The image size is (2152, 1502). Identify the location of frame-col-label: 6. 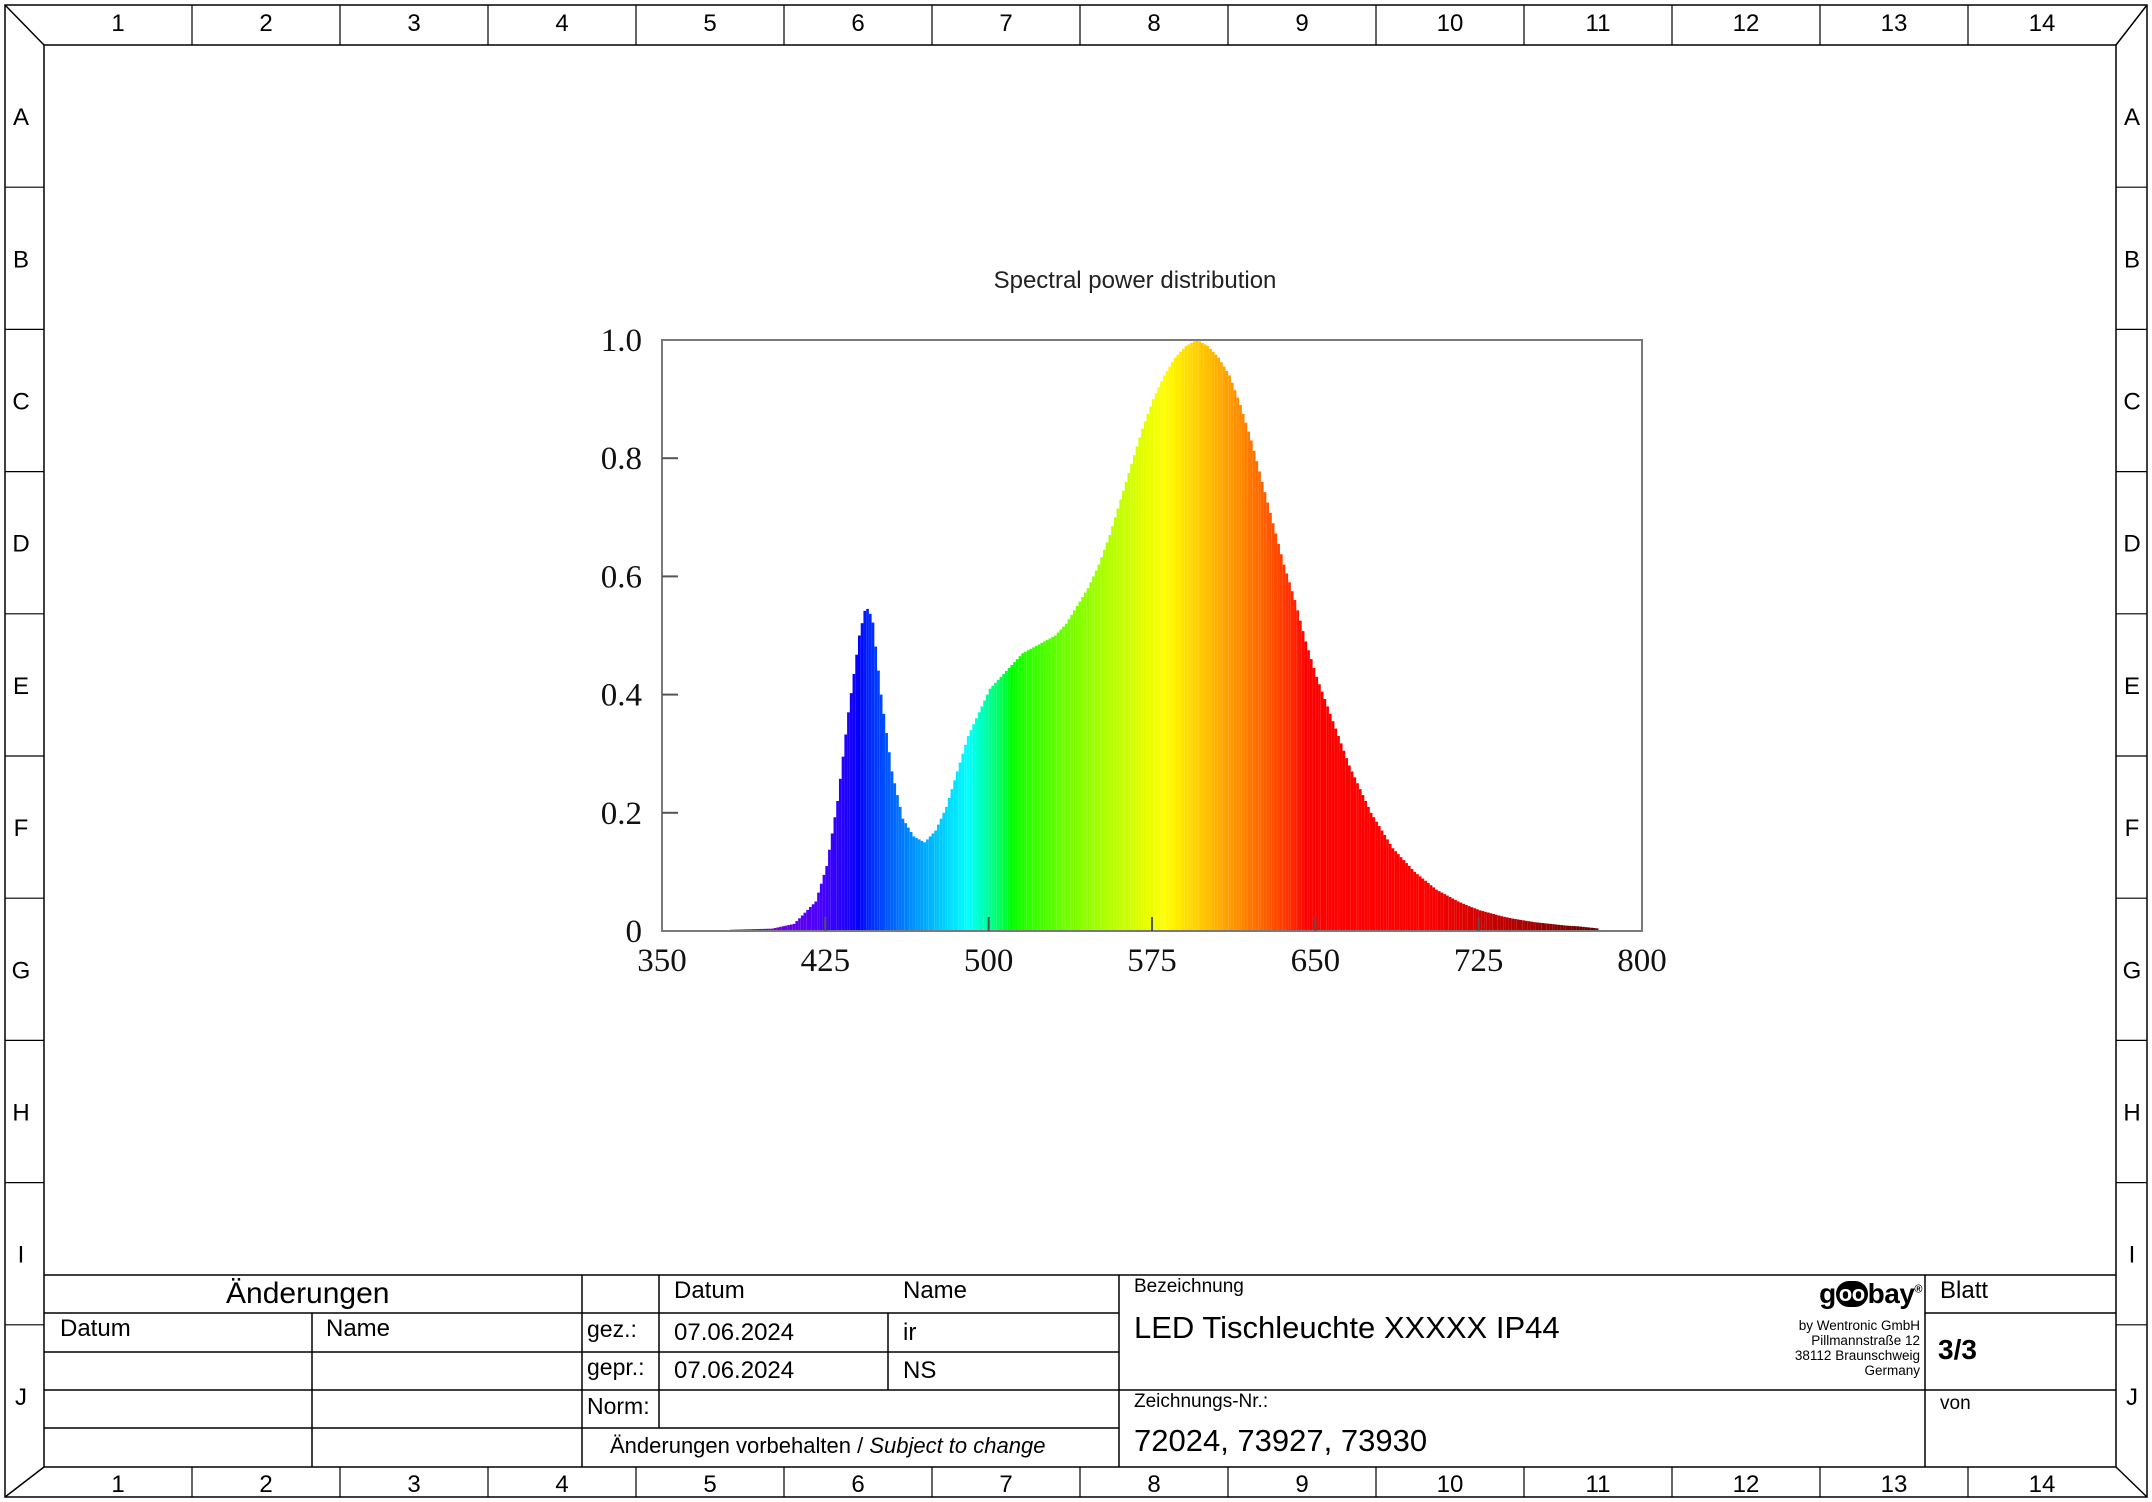
(857, 23).